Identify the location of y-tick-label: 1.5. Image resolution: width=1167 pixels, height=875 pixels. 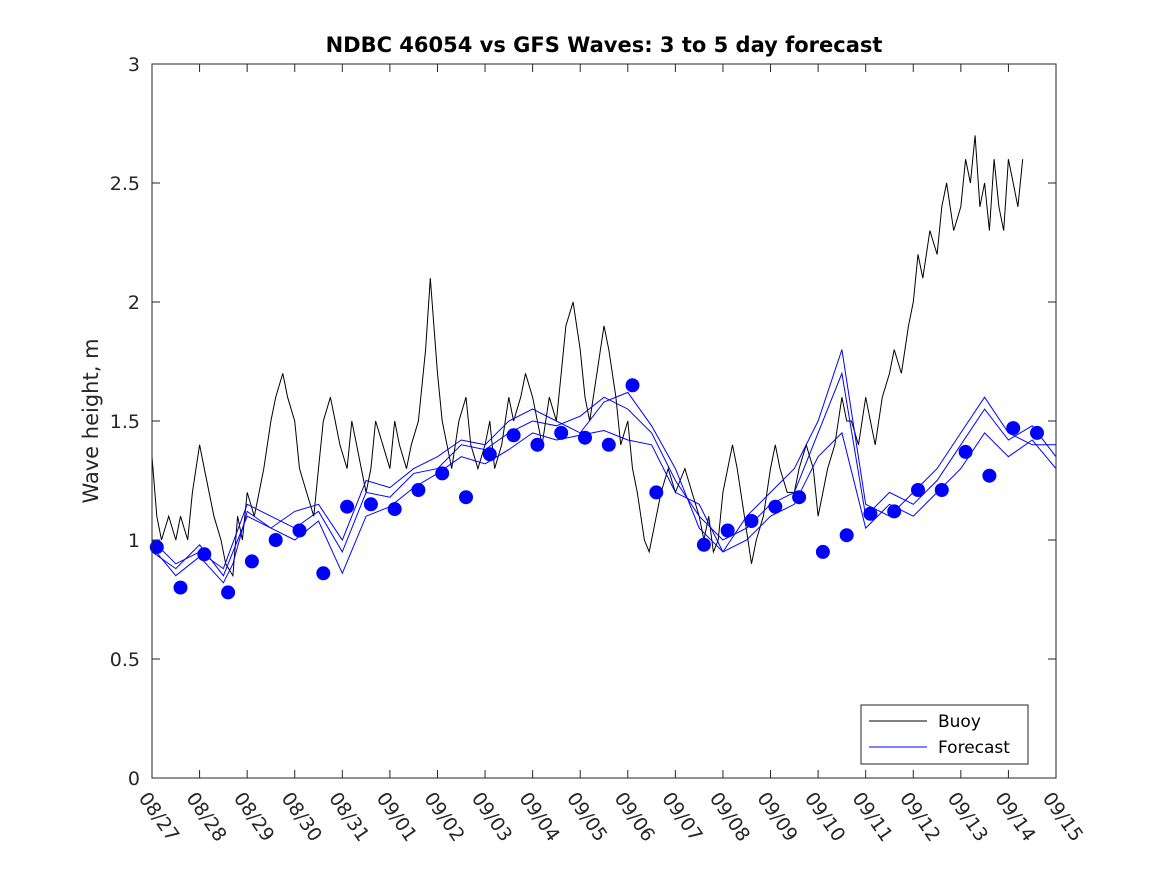
(125, 422).